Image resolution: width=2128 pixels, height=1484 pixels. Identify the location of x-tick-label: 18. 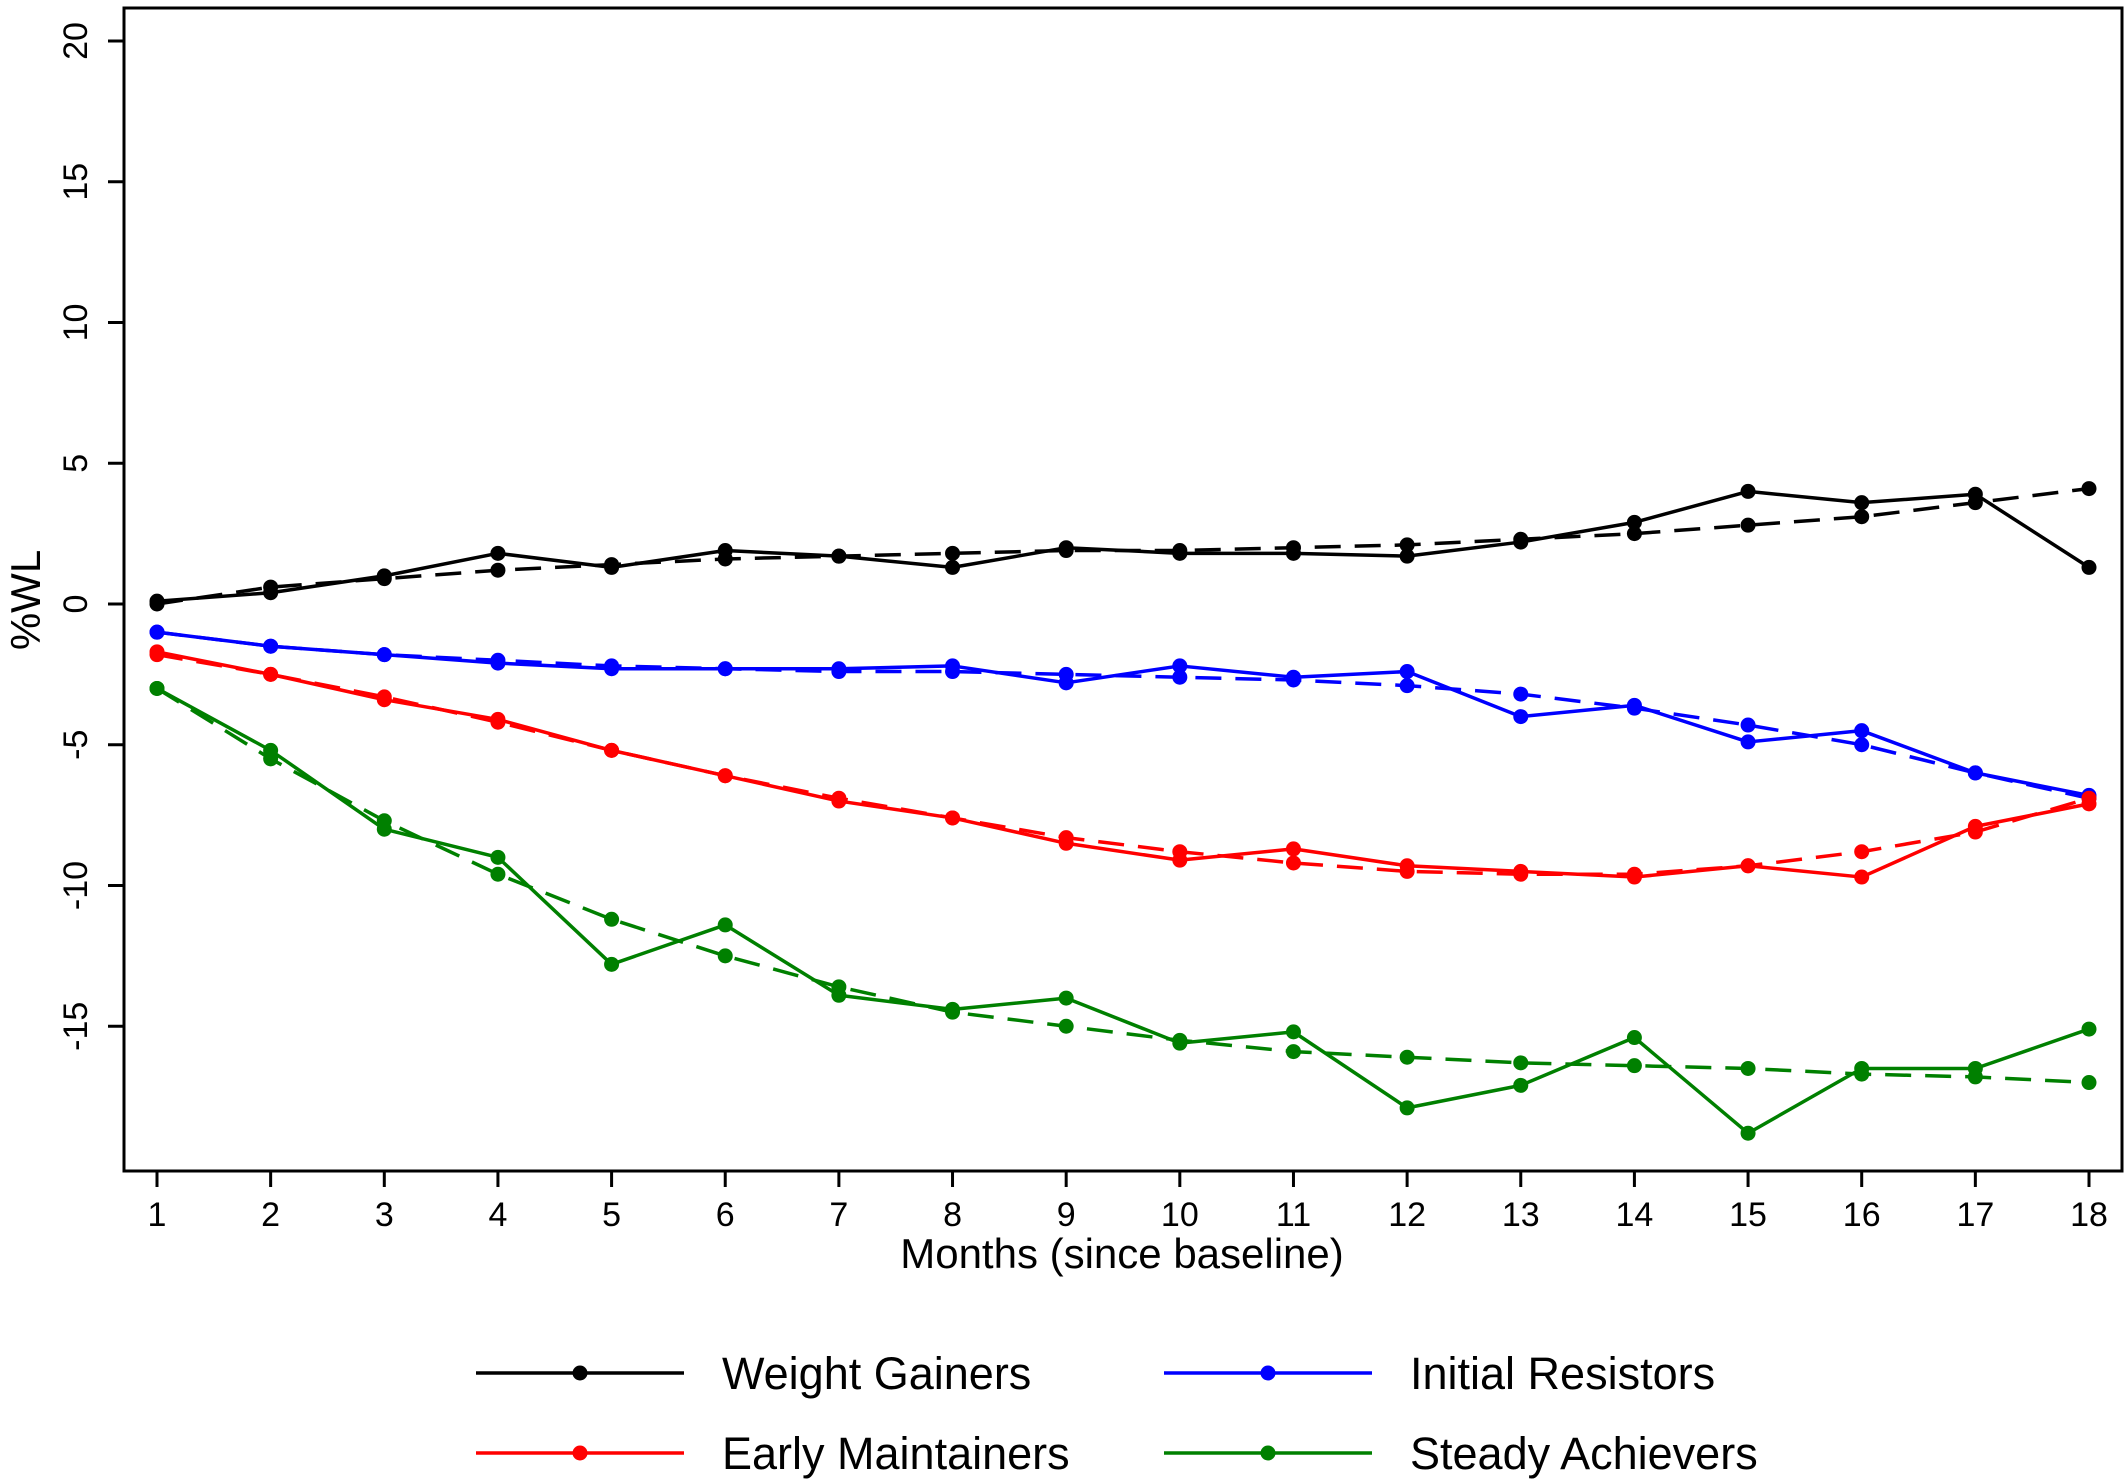
(2089, 1215).